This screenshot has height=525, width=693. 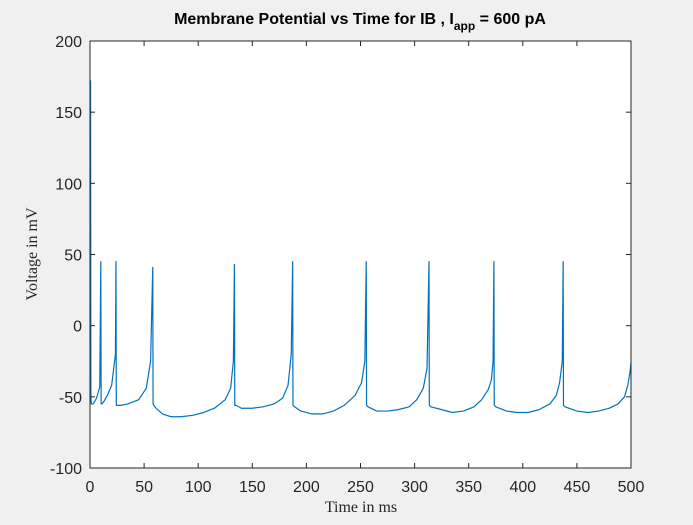 I want to click on y-tick-label: -50, so click(x=70, y=398).